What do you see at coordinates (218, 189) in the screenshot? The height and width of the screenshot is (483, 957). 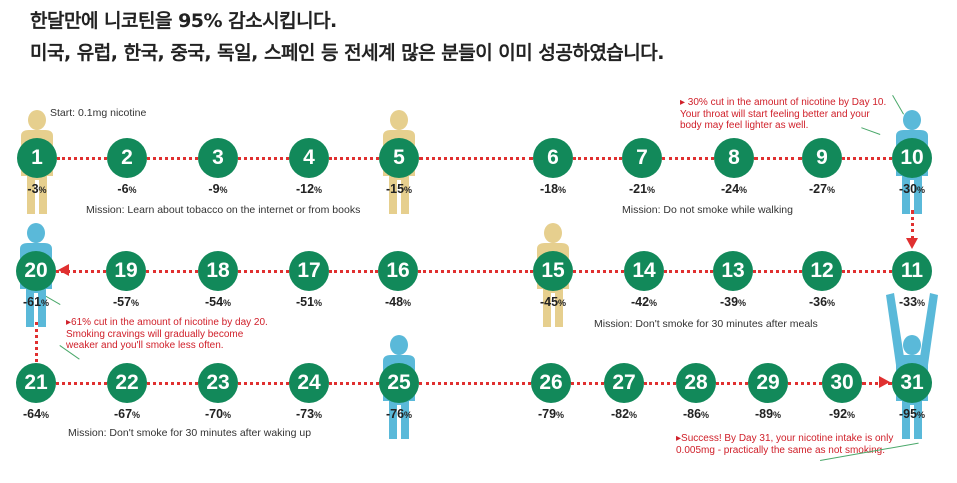 I see `day-reduction-3: -9%` at bounding box center [218, 189].